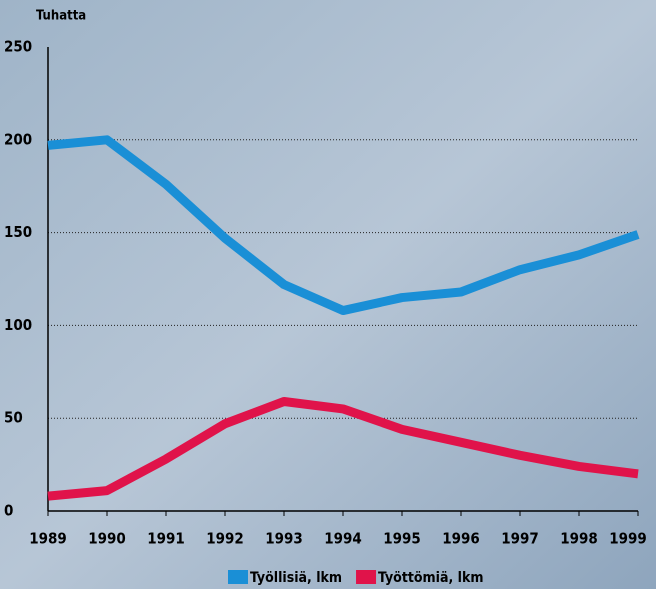 The image size is (656, 589). What do you see at coordinates (225, 539) in the screenshot?
I see `x-tick-label: 1992` at bounding box center [225, 539].